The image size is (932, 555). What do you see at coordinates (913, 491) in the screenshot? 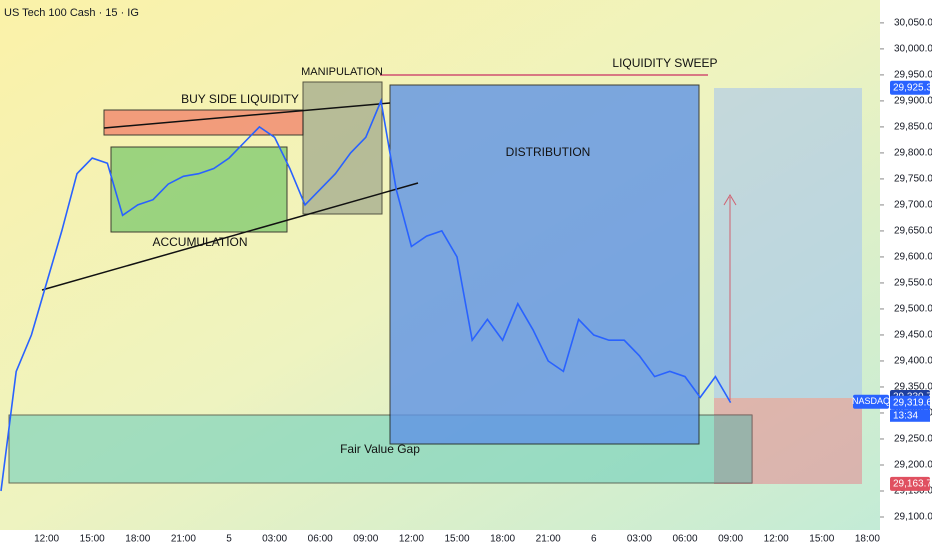
I see `y-tick-label: 29,150.0` at bounding box center [913, 491].